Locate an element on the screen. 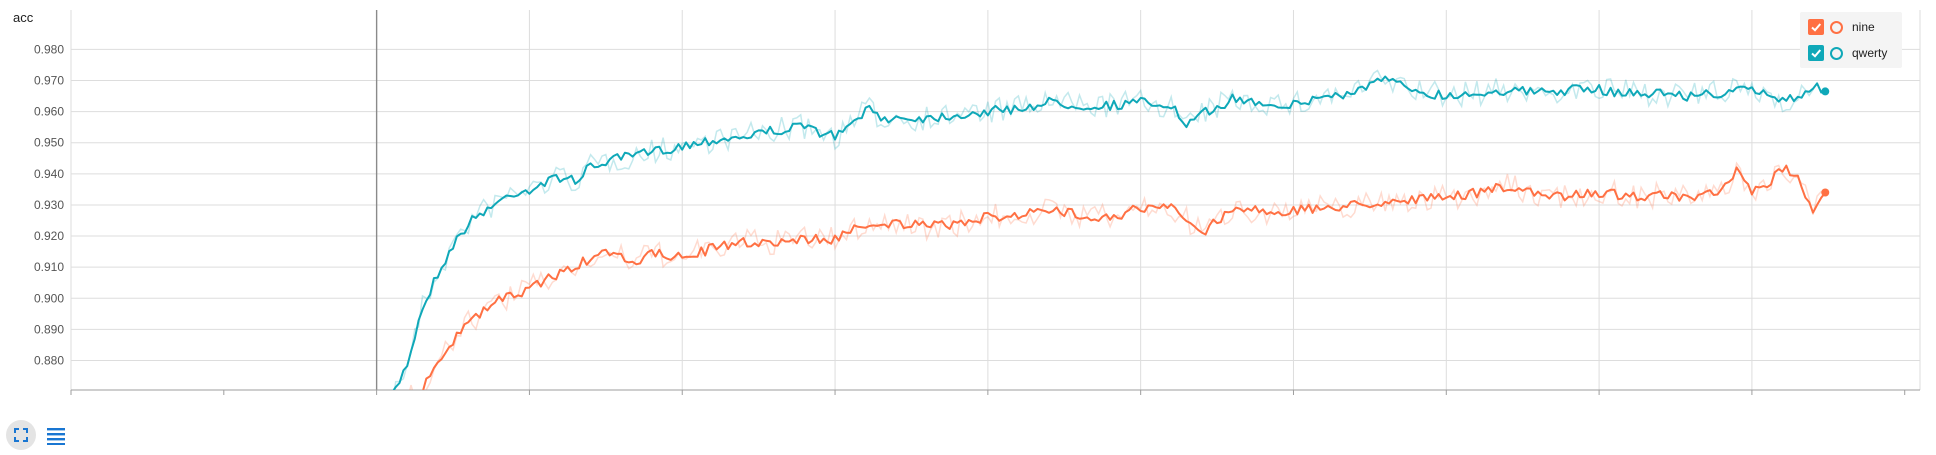  y-tick-label: 0.980 is located at coordinates (49, 49).